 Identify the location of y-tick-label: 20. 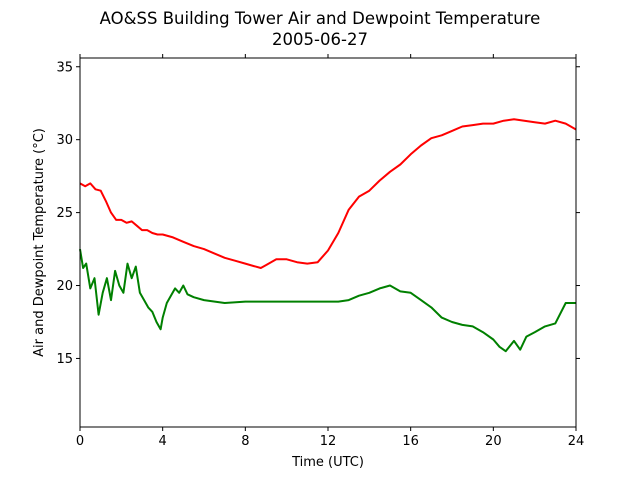
(64, 286).